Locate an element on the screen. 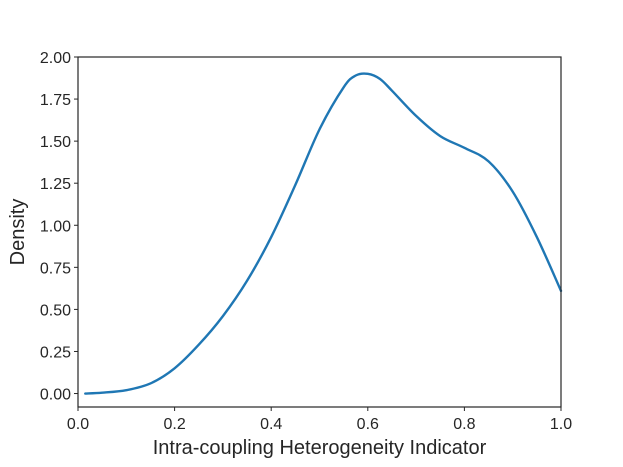 This screenshot has height=467, width=623. y-tick-label: 0.50 is located at coordinates (55, 310).